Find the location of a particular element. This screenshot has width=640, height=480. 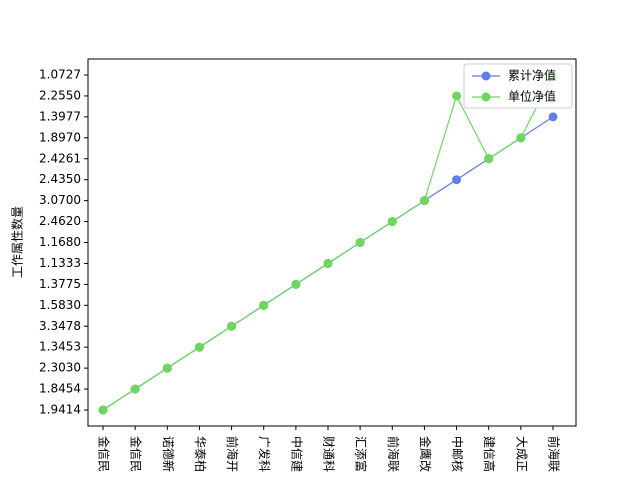

y-tick-label: 1.3977 is located at coordinates (60, 116).